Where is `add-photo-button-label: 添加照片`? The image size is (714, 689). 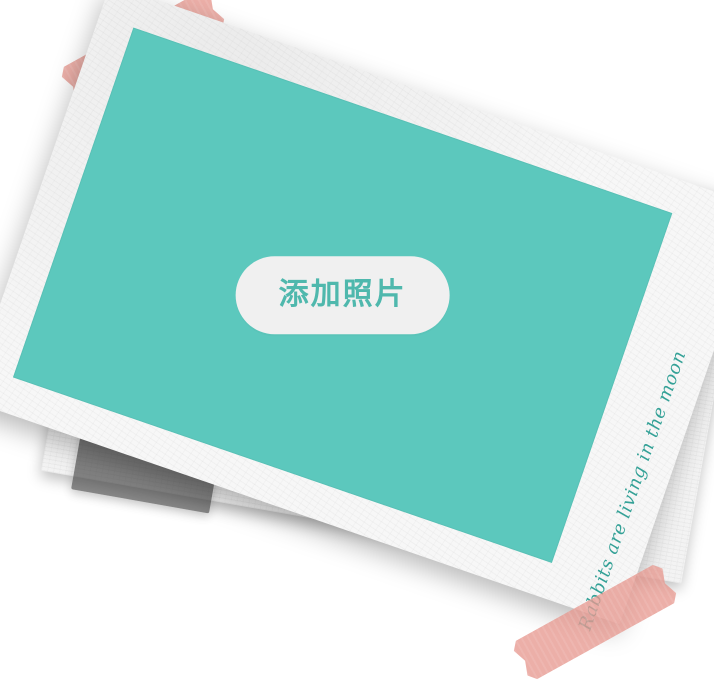 add-photo-button-label: 添加照片 is located at coordinates (342, 295).